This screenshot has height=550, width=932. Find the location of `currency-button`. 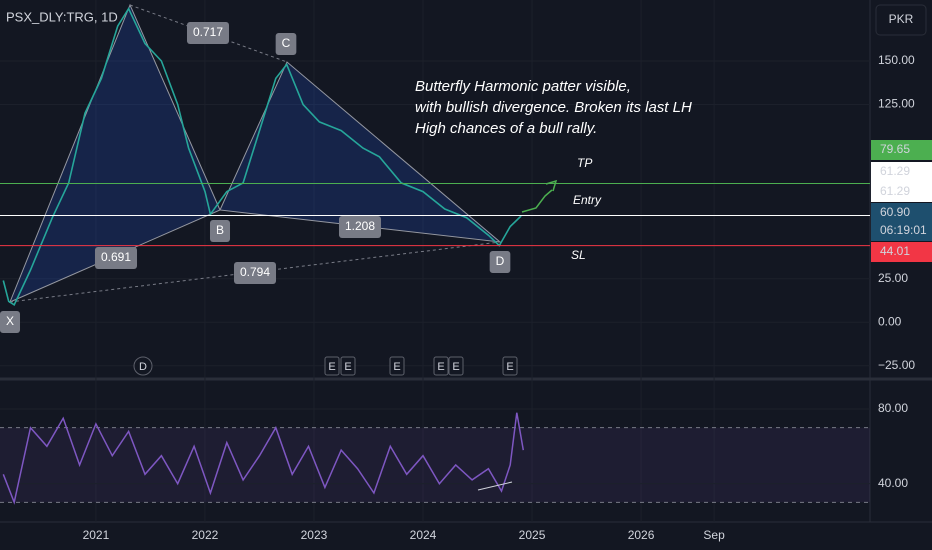

currency-button is located at coordinates (901, 20).